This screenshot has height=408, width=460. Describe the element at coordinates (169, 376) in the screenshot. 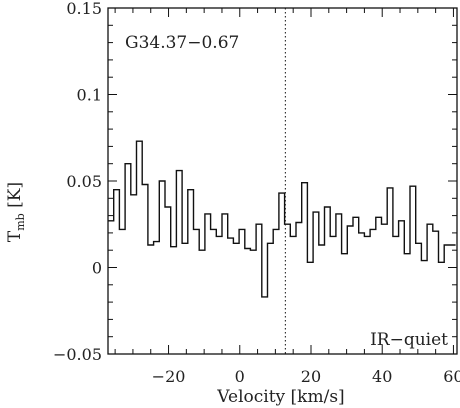

I see `x-tick-label: −20` at that location.